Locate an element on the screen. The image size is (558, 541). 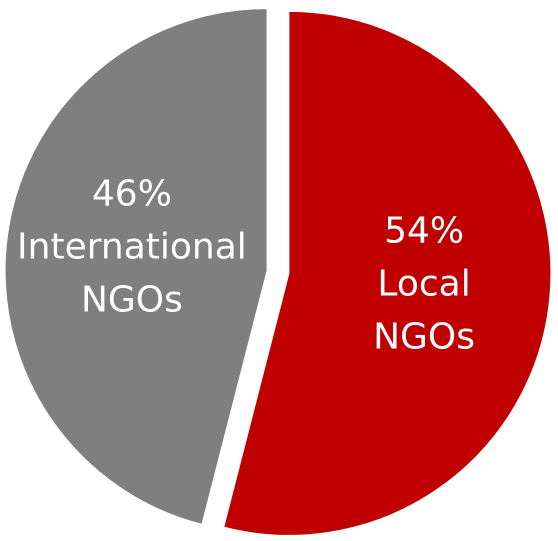
slice-value-label: 54% is located at coordinates (424, 230).